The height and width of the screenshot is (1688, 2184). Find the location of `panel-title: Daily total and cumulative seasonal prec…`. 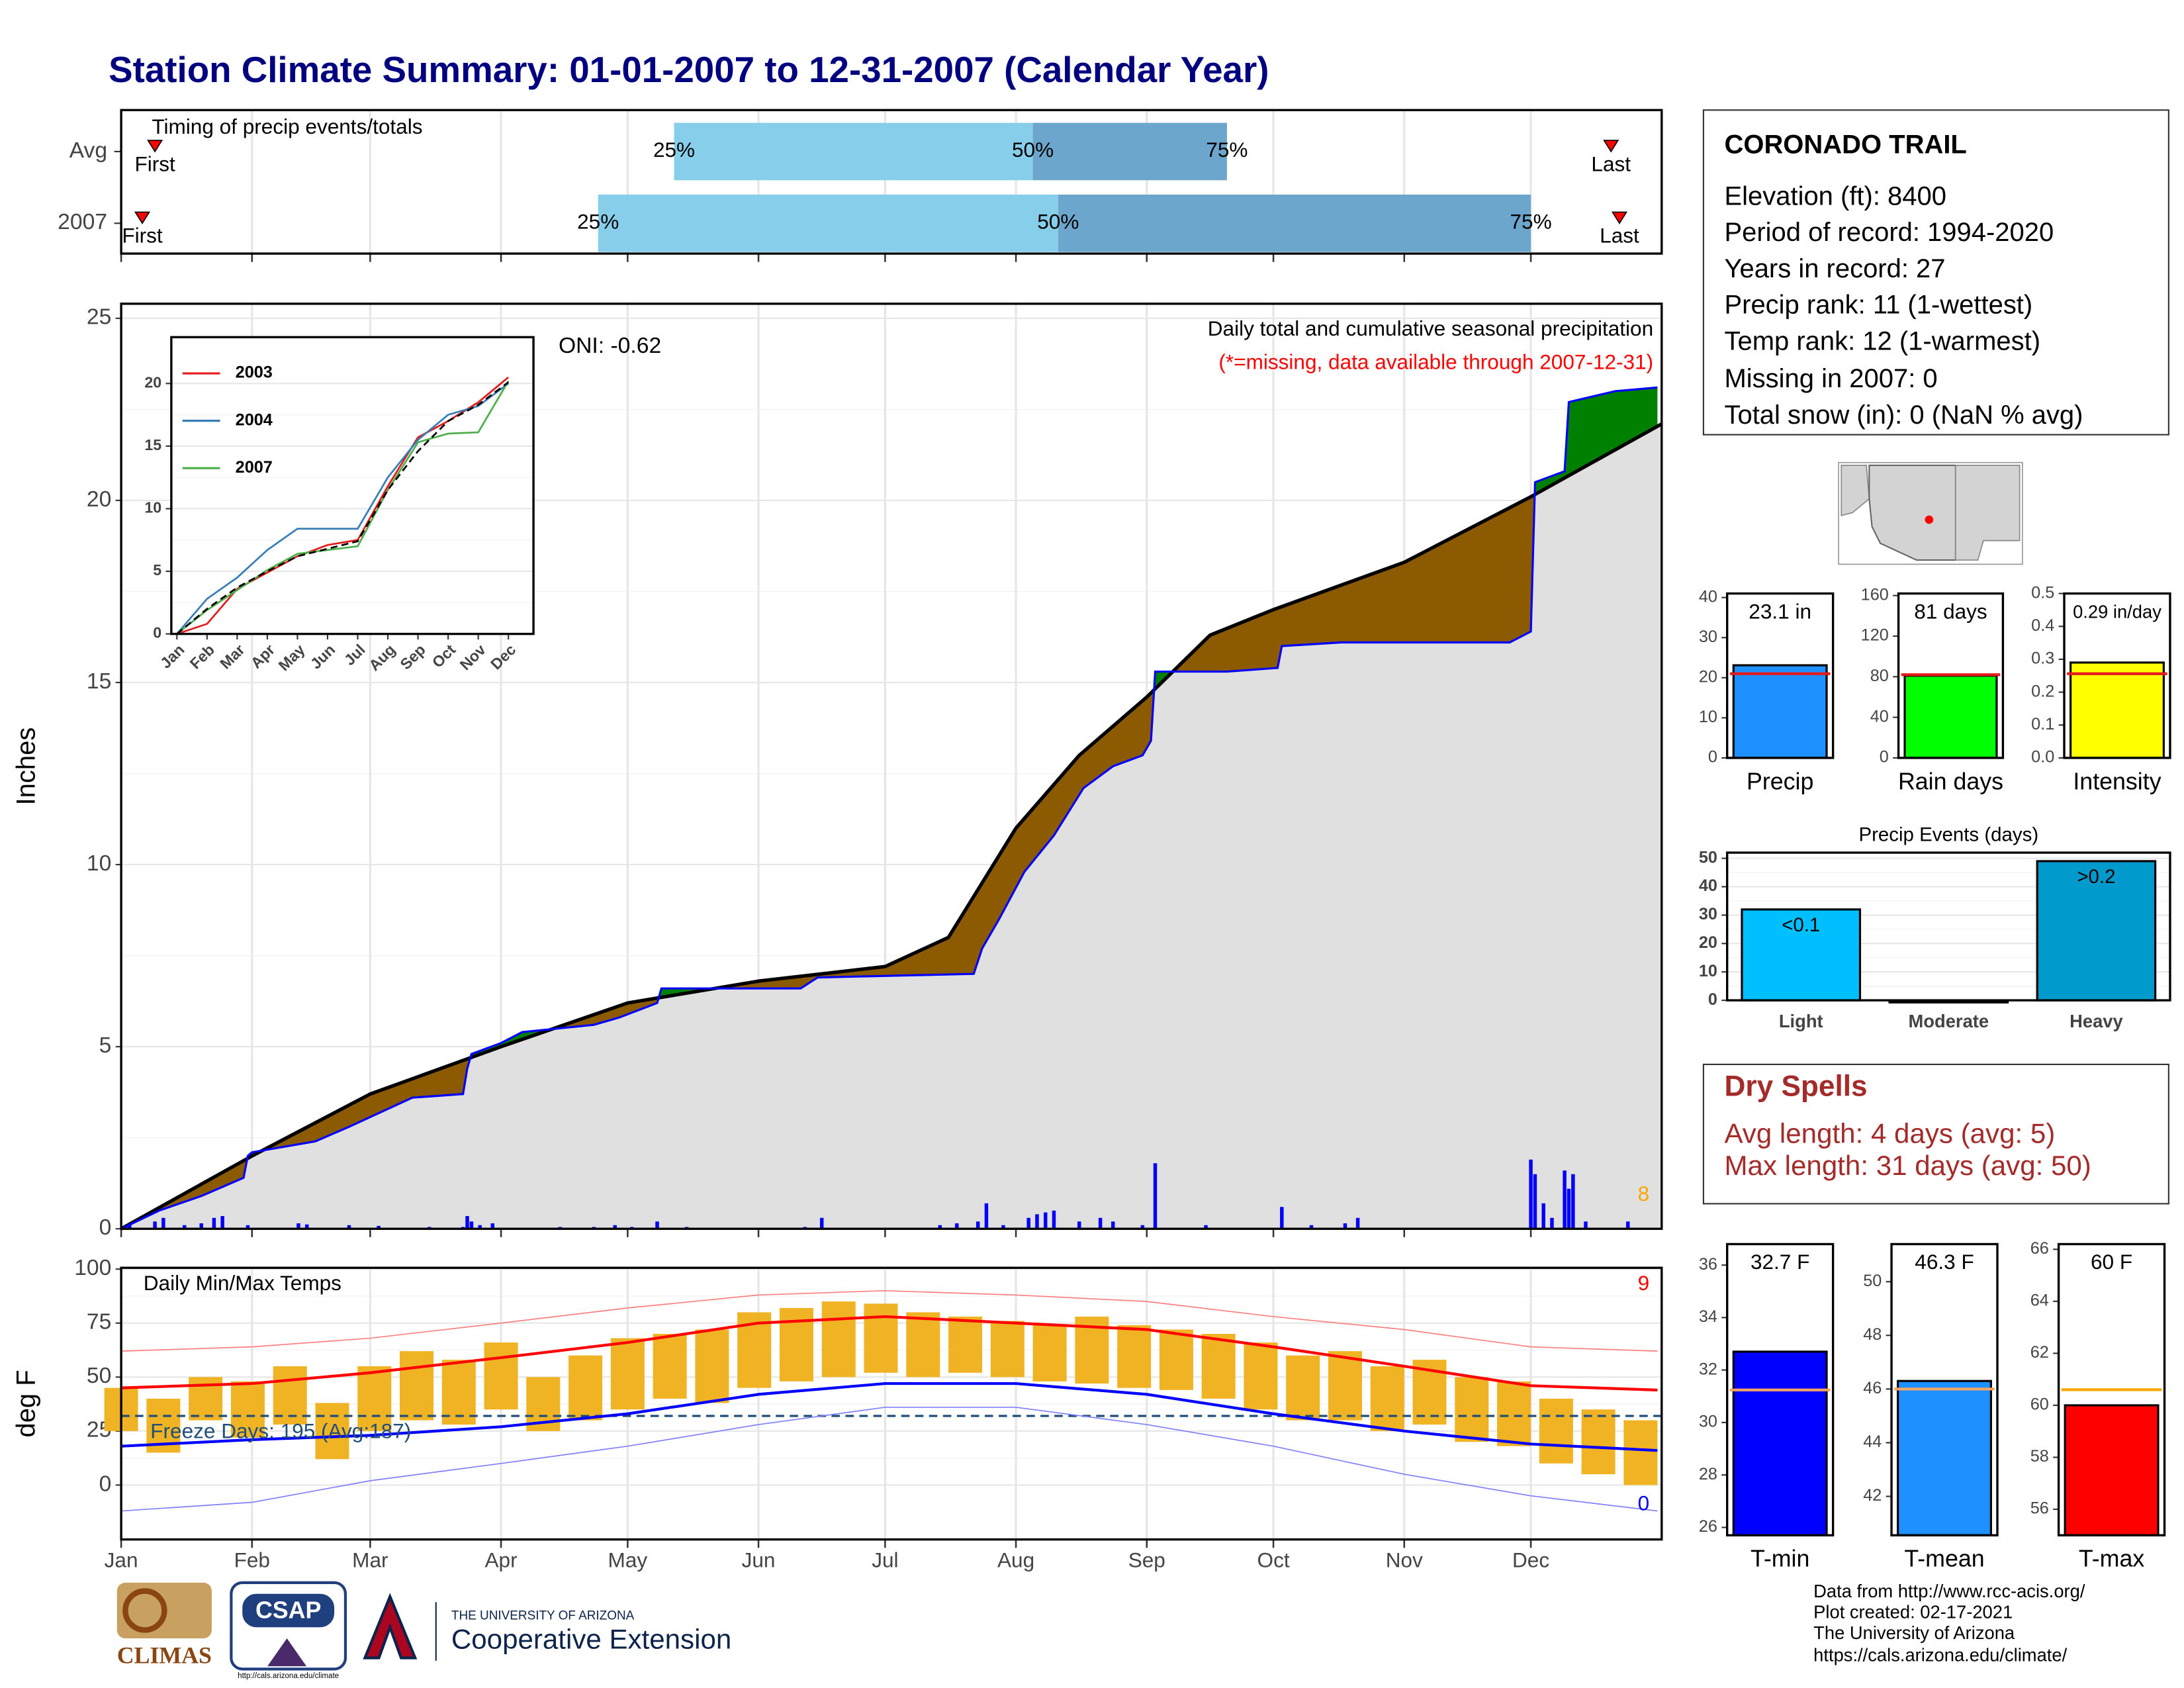

panel-title: Daily total and cumulative seasonal prec… is located at coordinates (1430, 328).